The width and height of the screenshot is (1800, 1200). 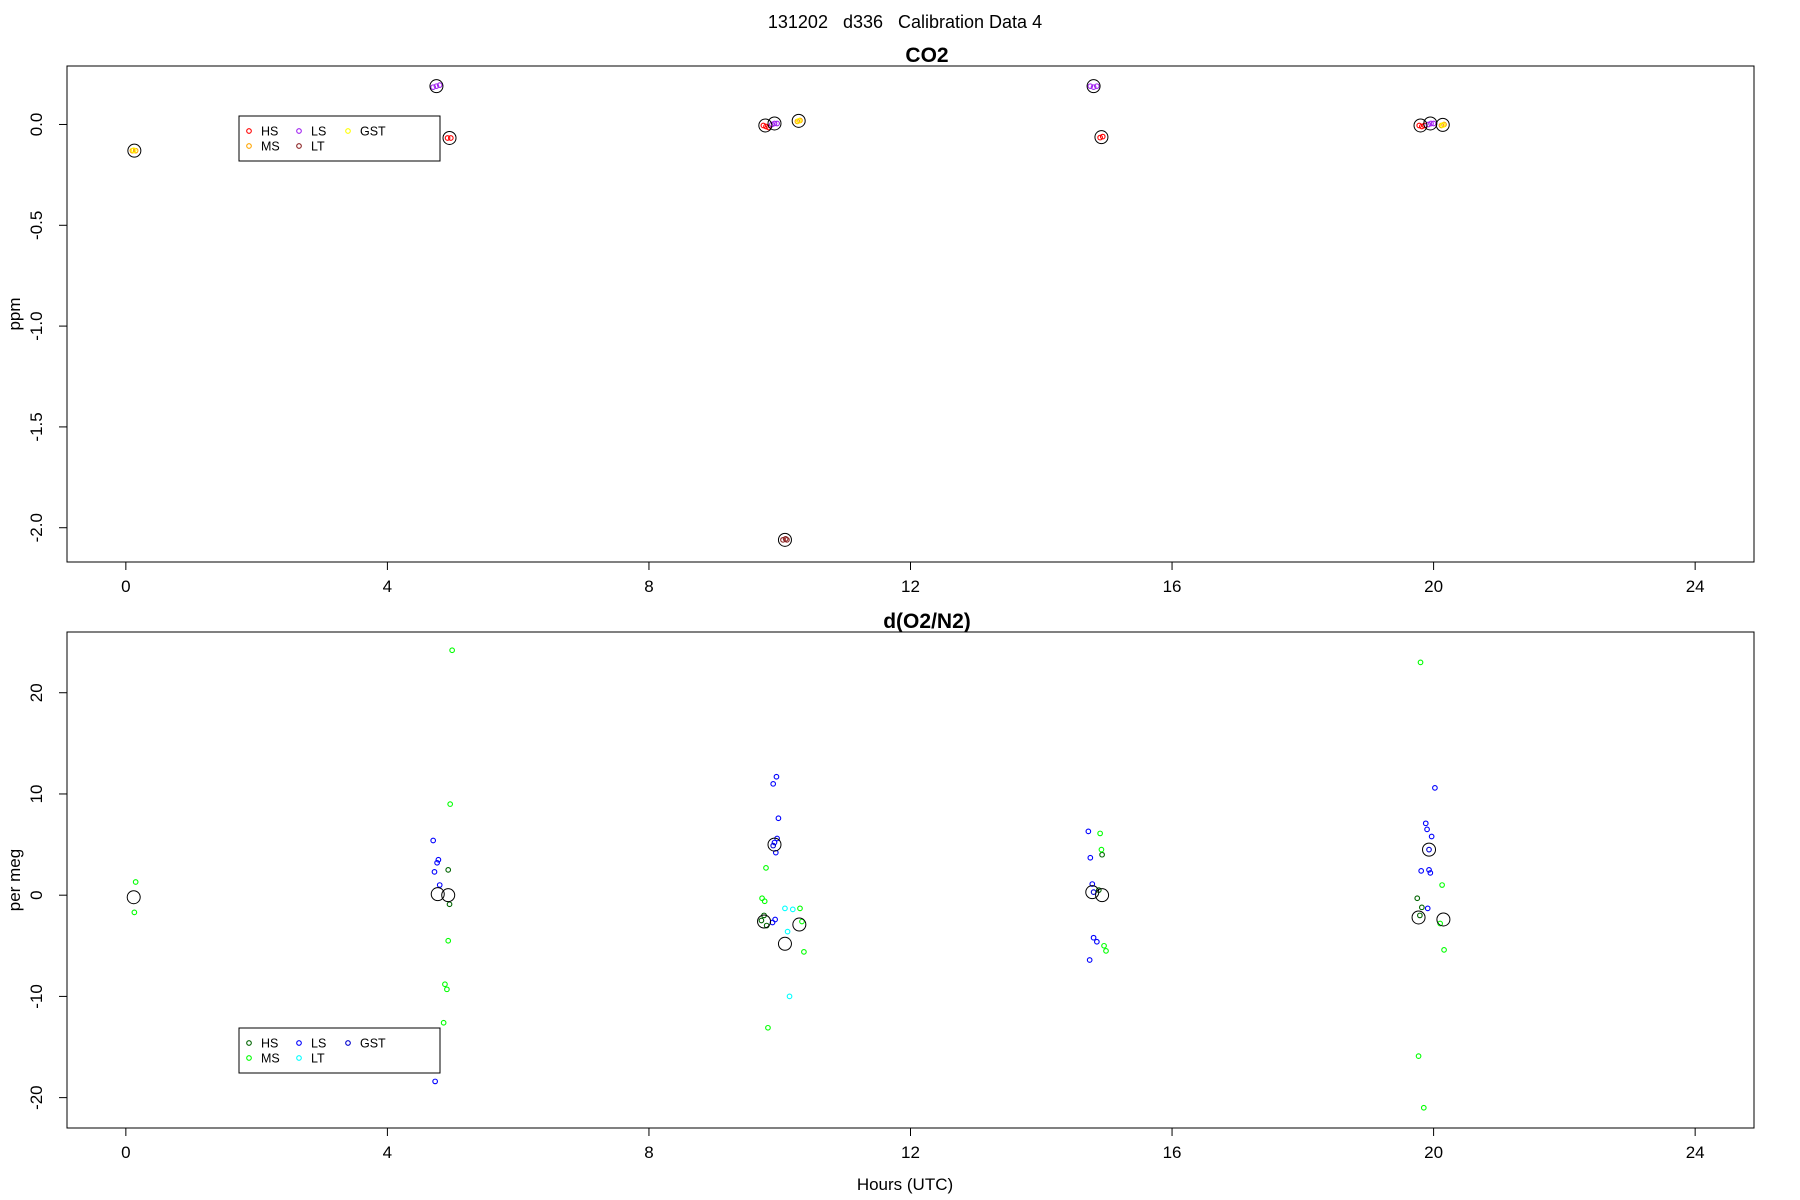 I want to click on o2n2-y-tick-label: -10, so click(x=36, y=996).